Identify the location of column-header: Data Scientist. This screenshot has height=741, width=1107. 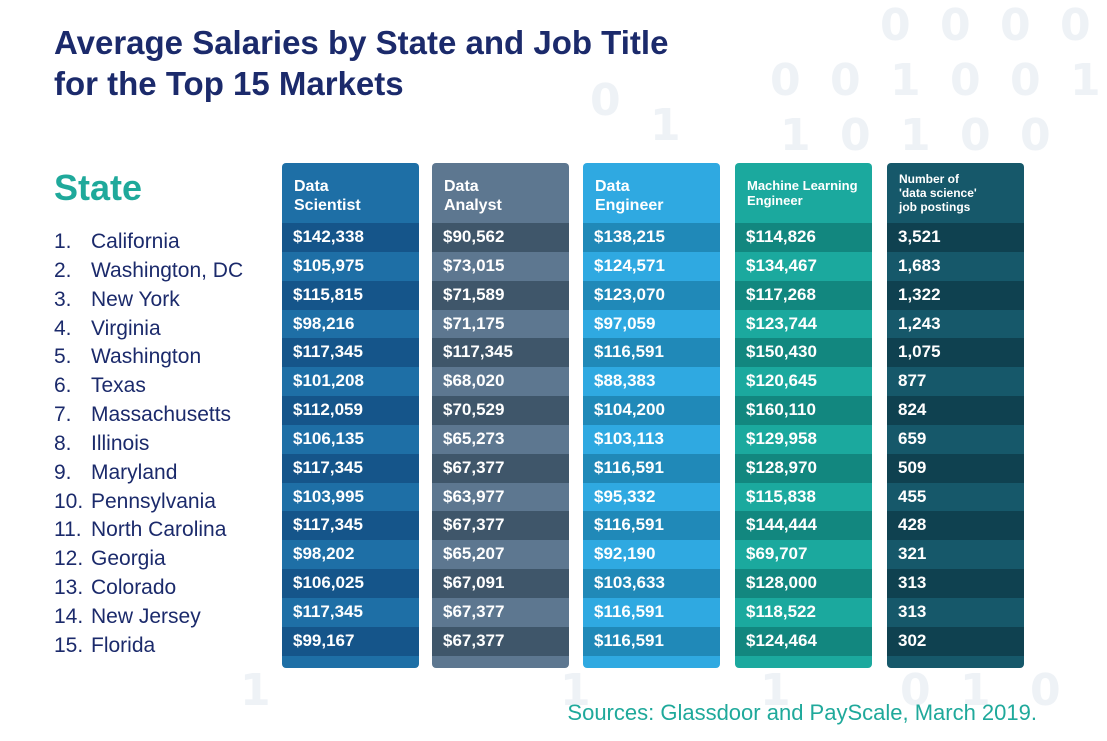
(350, 193).